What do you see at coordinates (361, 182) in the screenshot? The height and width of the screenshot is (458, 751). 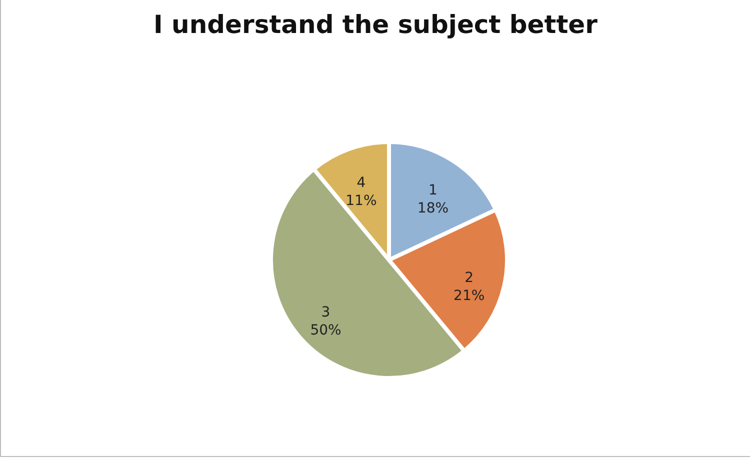 I see `slice-label: 4` at bounding box center [361, 182].